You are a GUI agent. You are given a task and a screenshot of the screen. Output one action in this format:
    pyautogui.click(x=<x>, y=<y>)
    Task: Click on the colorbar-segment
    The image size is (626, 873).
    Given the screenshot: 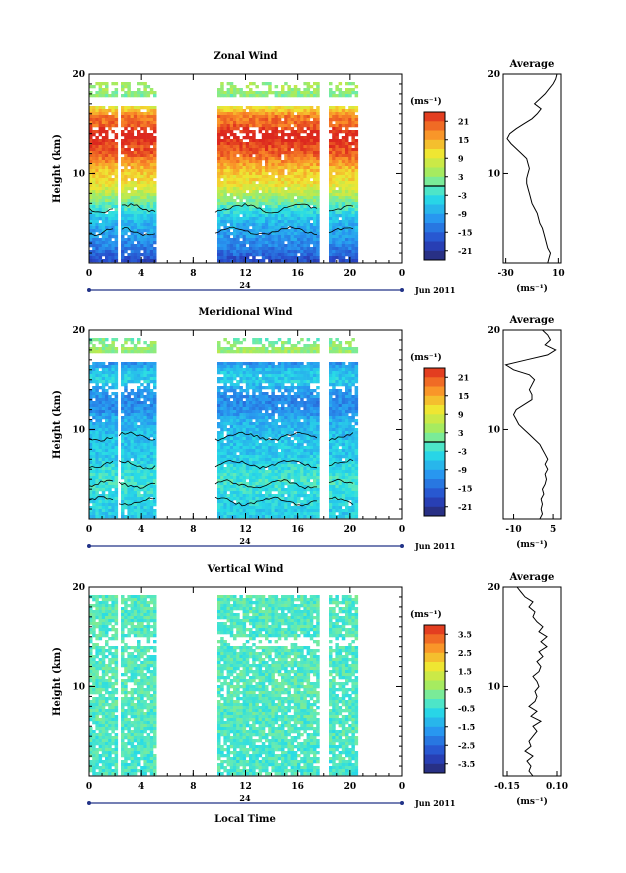 What is the action you would take?
    pyautogui.click(x=434, y=246)
    